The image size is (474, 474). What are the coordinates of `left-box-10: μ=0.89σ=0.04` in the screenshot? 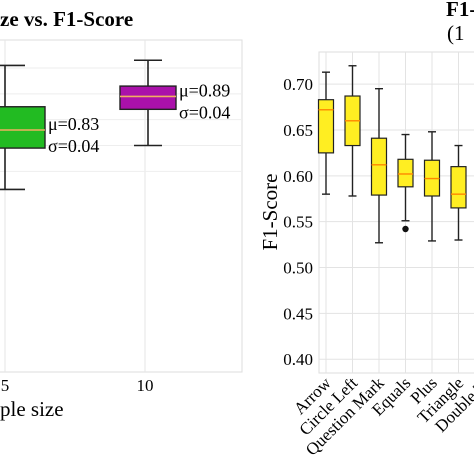 It's located at (174, 103).